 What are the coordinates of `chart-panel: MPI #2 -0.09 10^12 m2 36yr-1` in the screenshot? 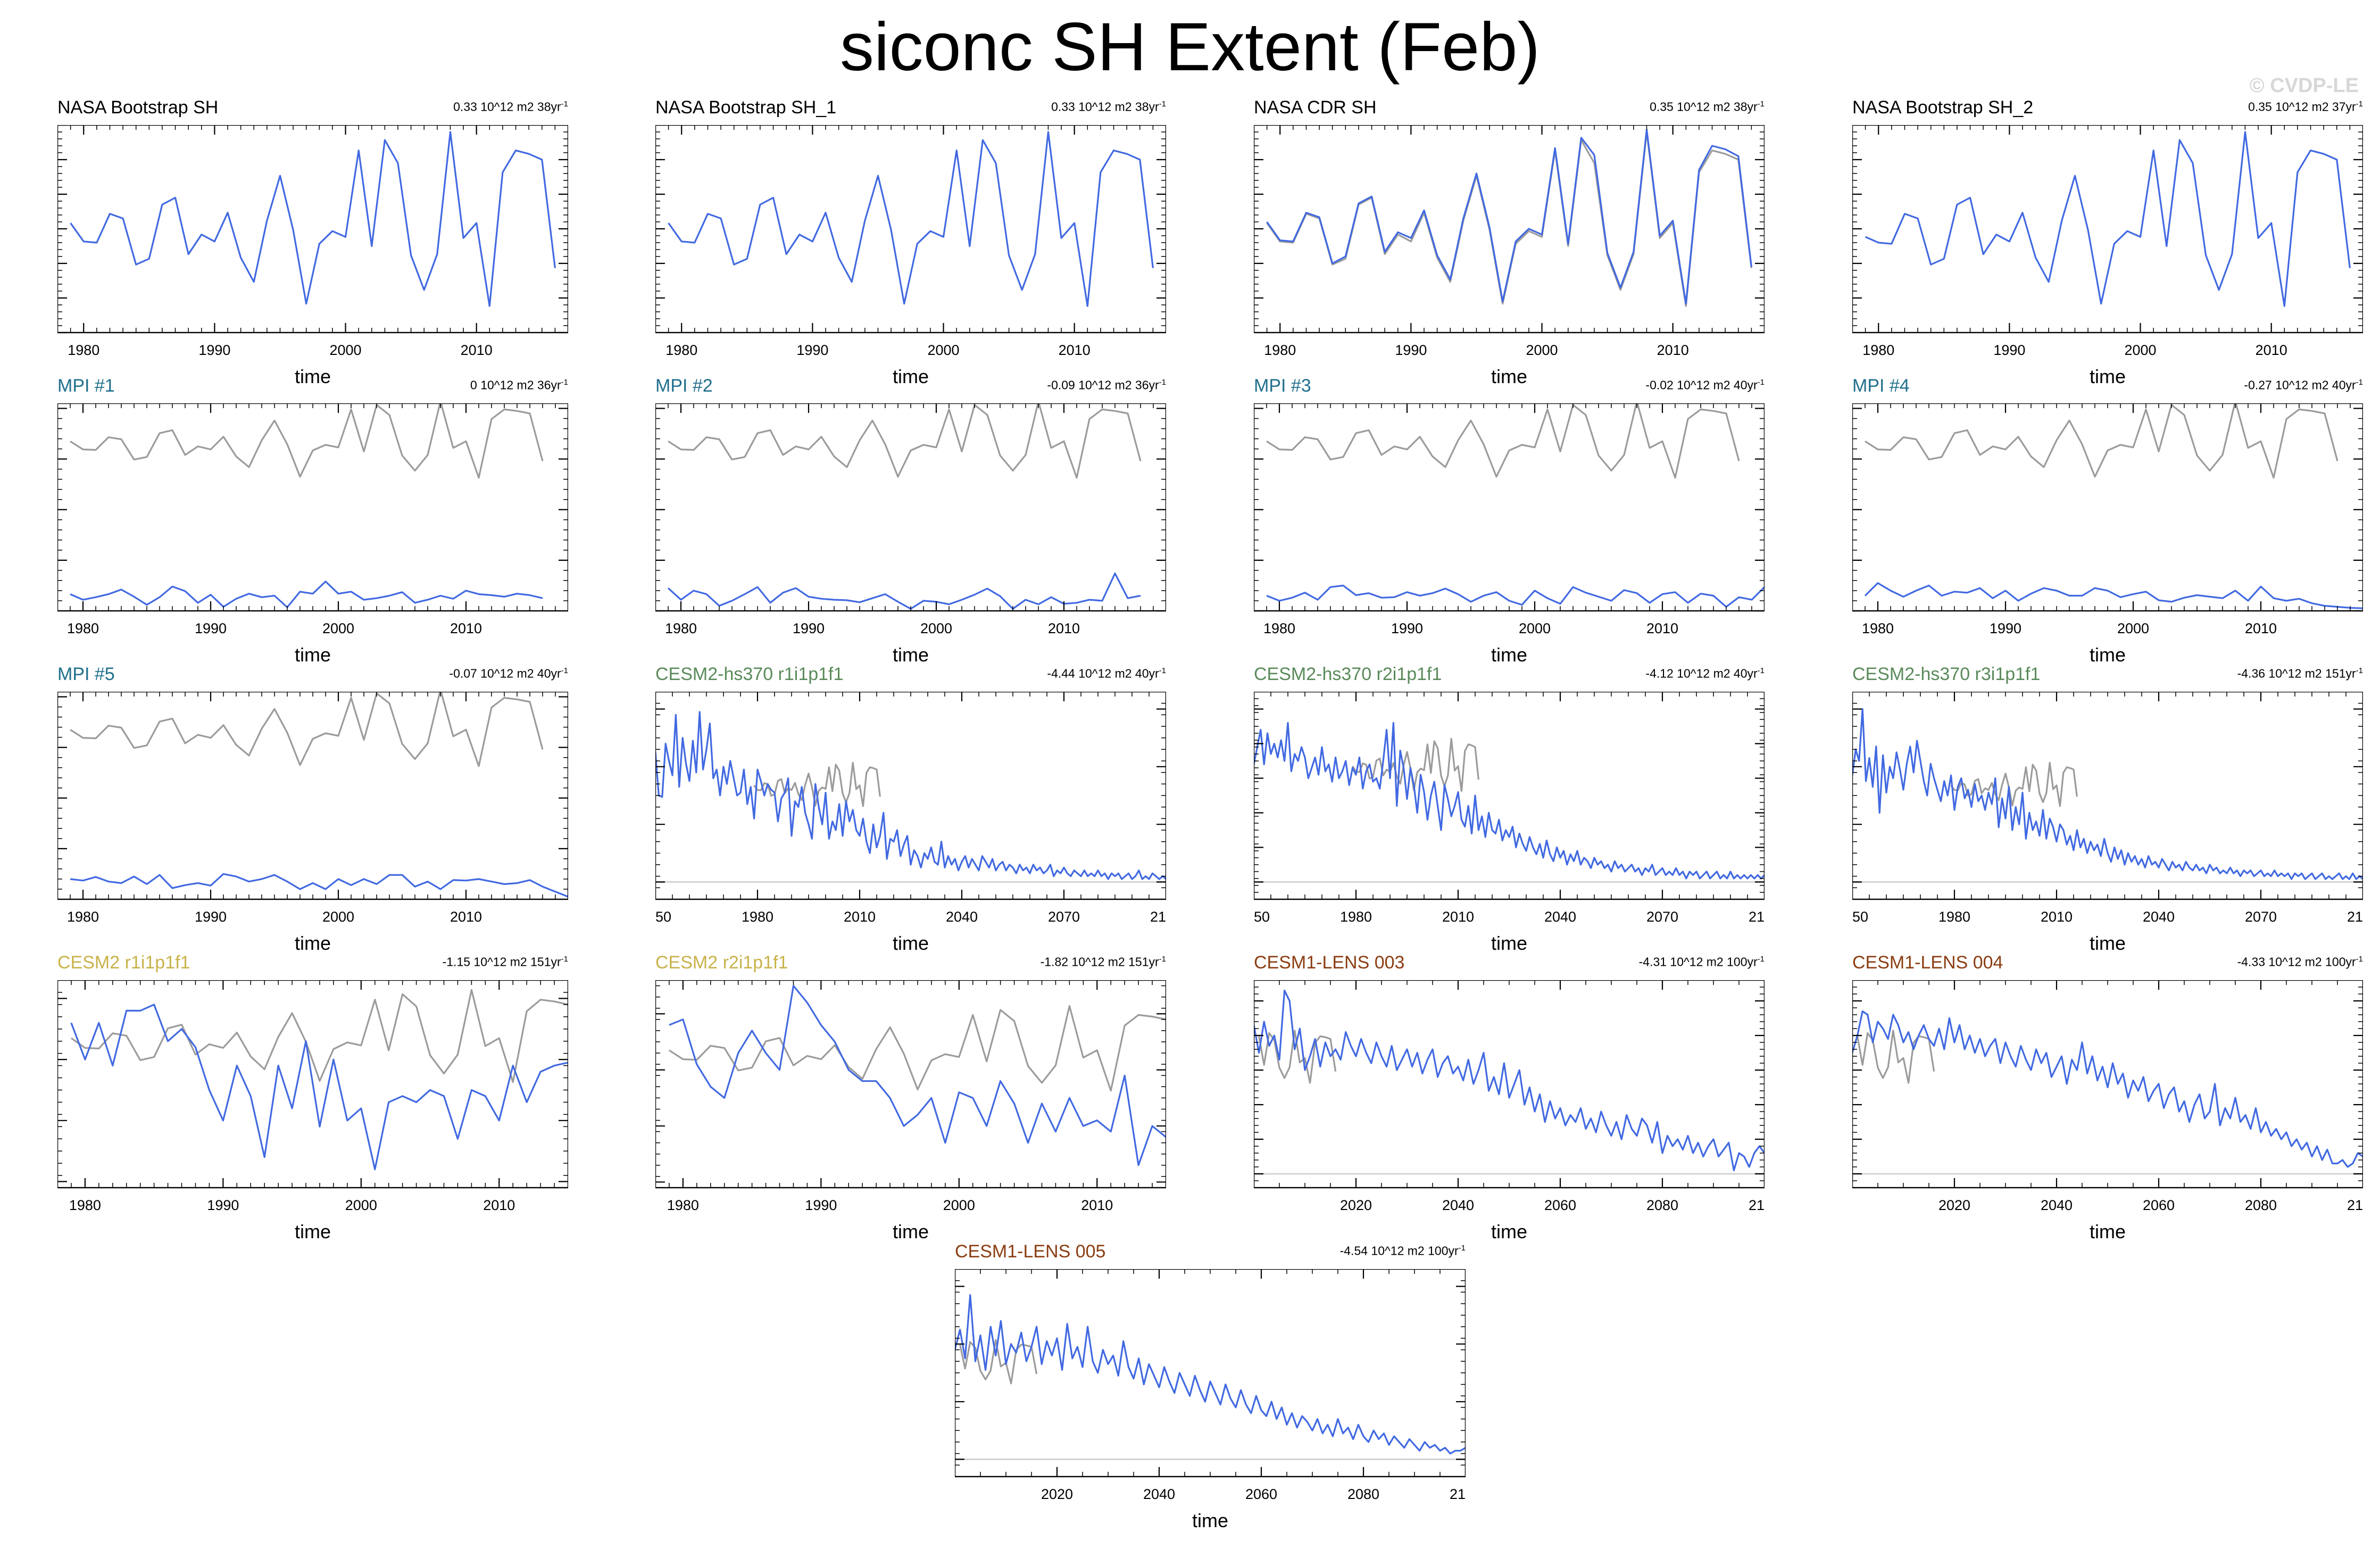 It's located at (910, 494).